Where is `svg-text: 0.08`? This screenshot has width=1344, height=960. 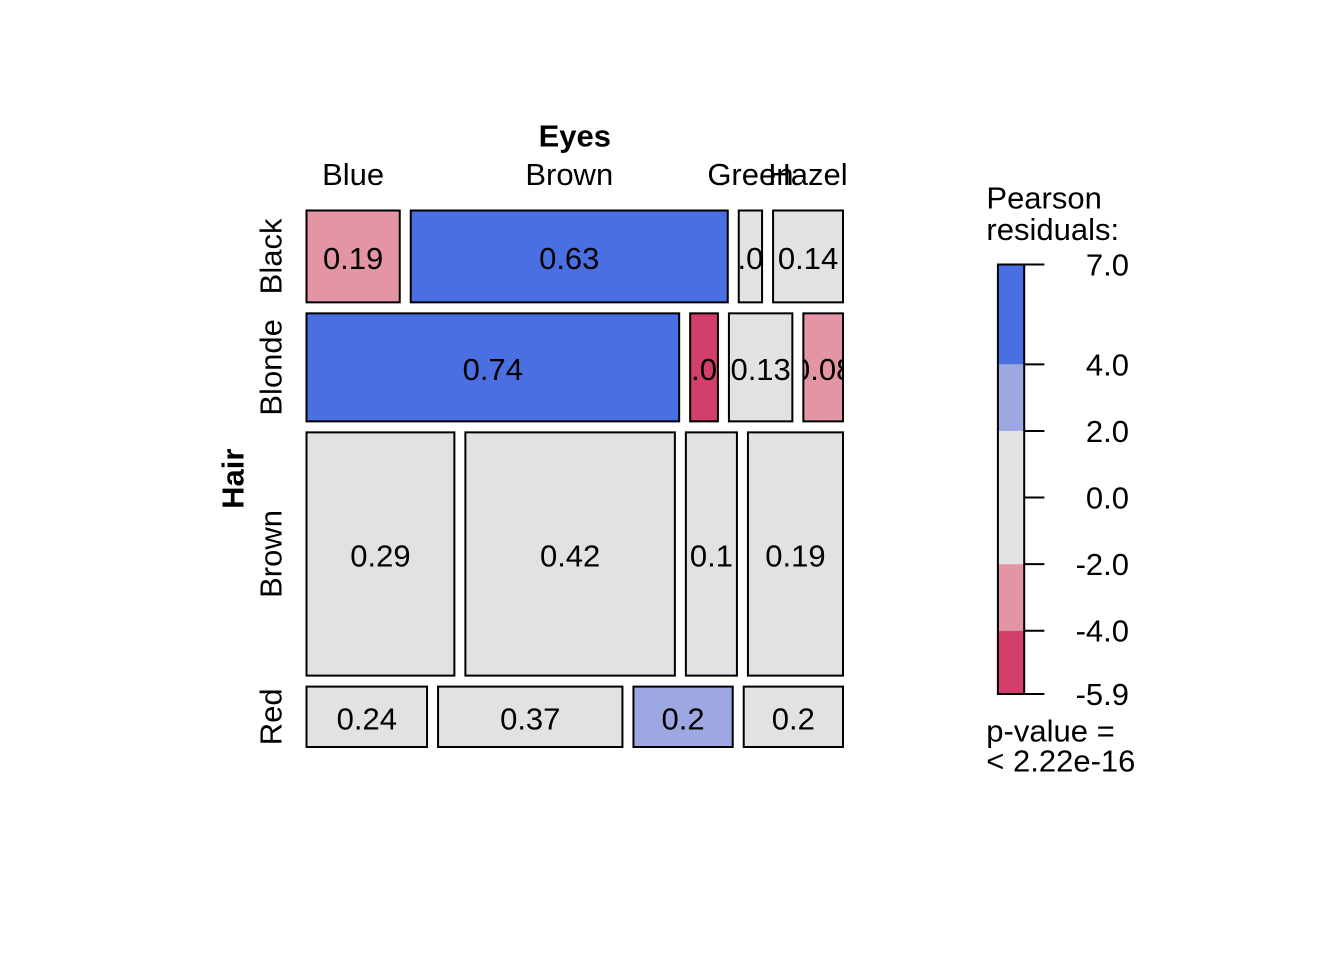 svg-text: 0.08 is located at coordinates (823, 369).